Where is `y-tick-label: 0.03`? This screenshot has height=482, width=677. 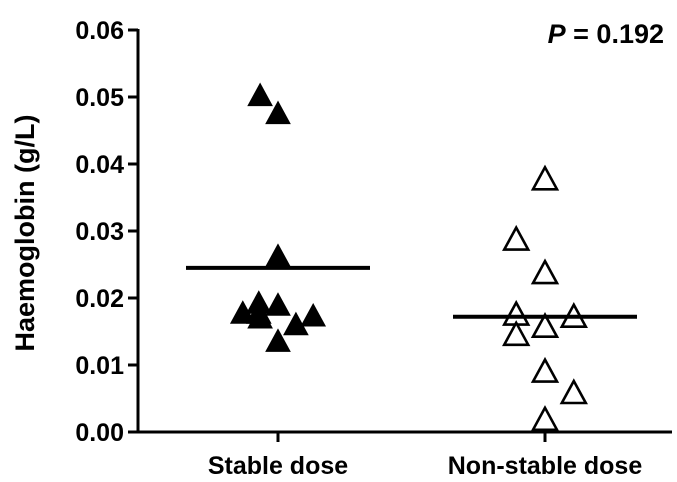
y-tick-label: 0.03 is located at coordinates (99, 232).